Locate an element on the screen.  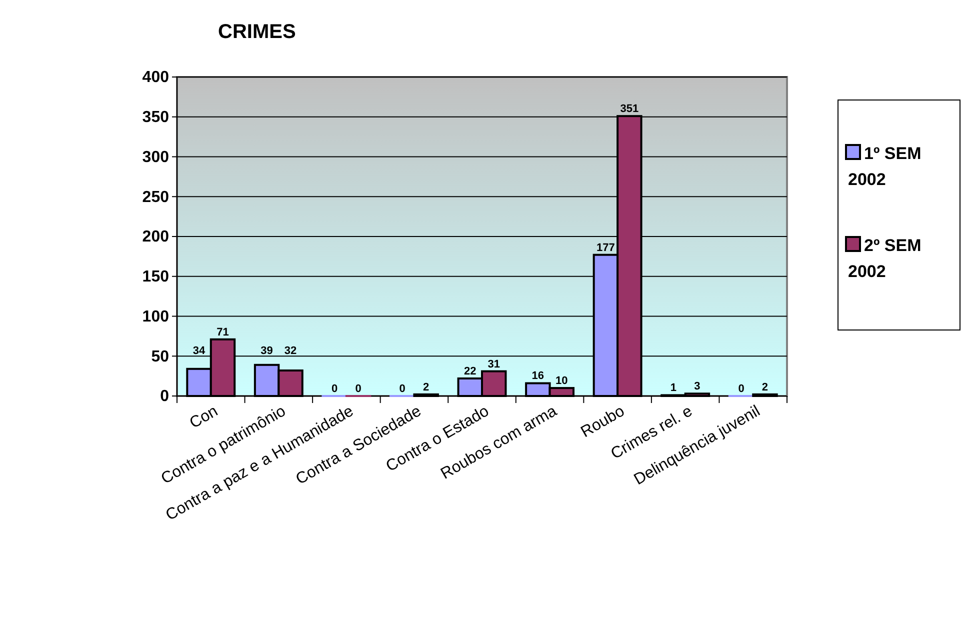
data-label: 1 is located at coordinates (673, 388).